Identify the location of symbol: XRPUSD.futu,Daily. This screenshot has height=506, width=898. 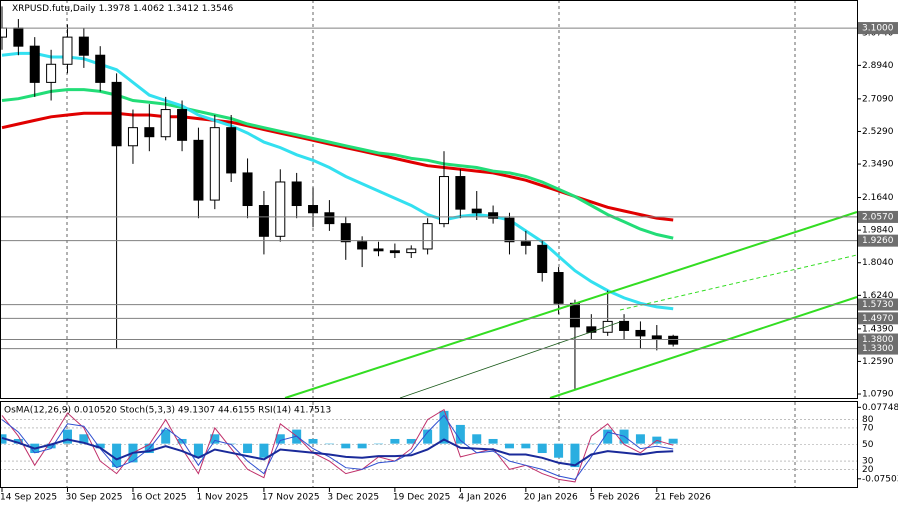
(54, 9).